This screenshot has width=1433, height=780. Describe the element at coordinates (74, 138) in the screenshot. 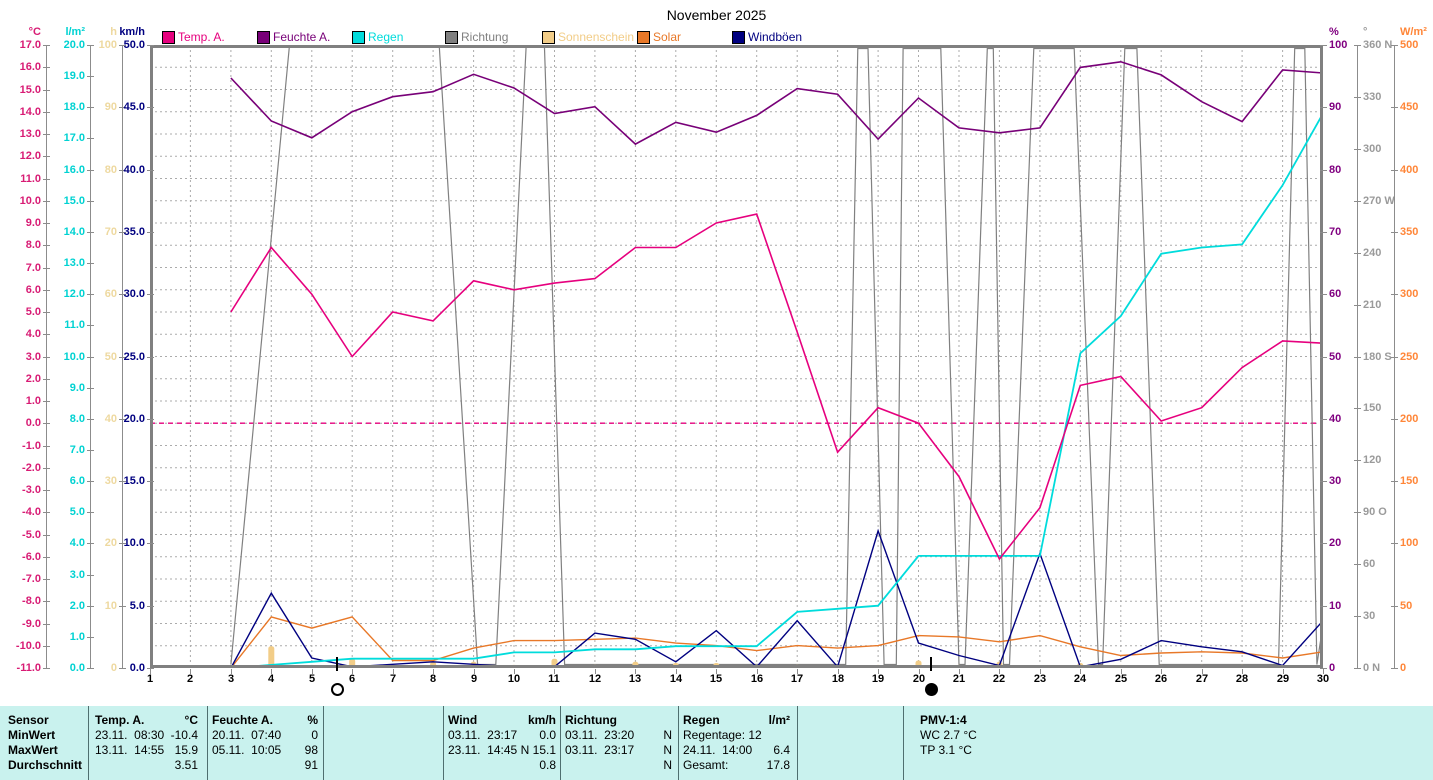

I see `axis-tick-label: 17.0` at that location.